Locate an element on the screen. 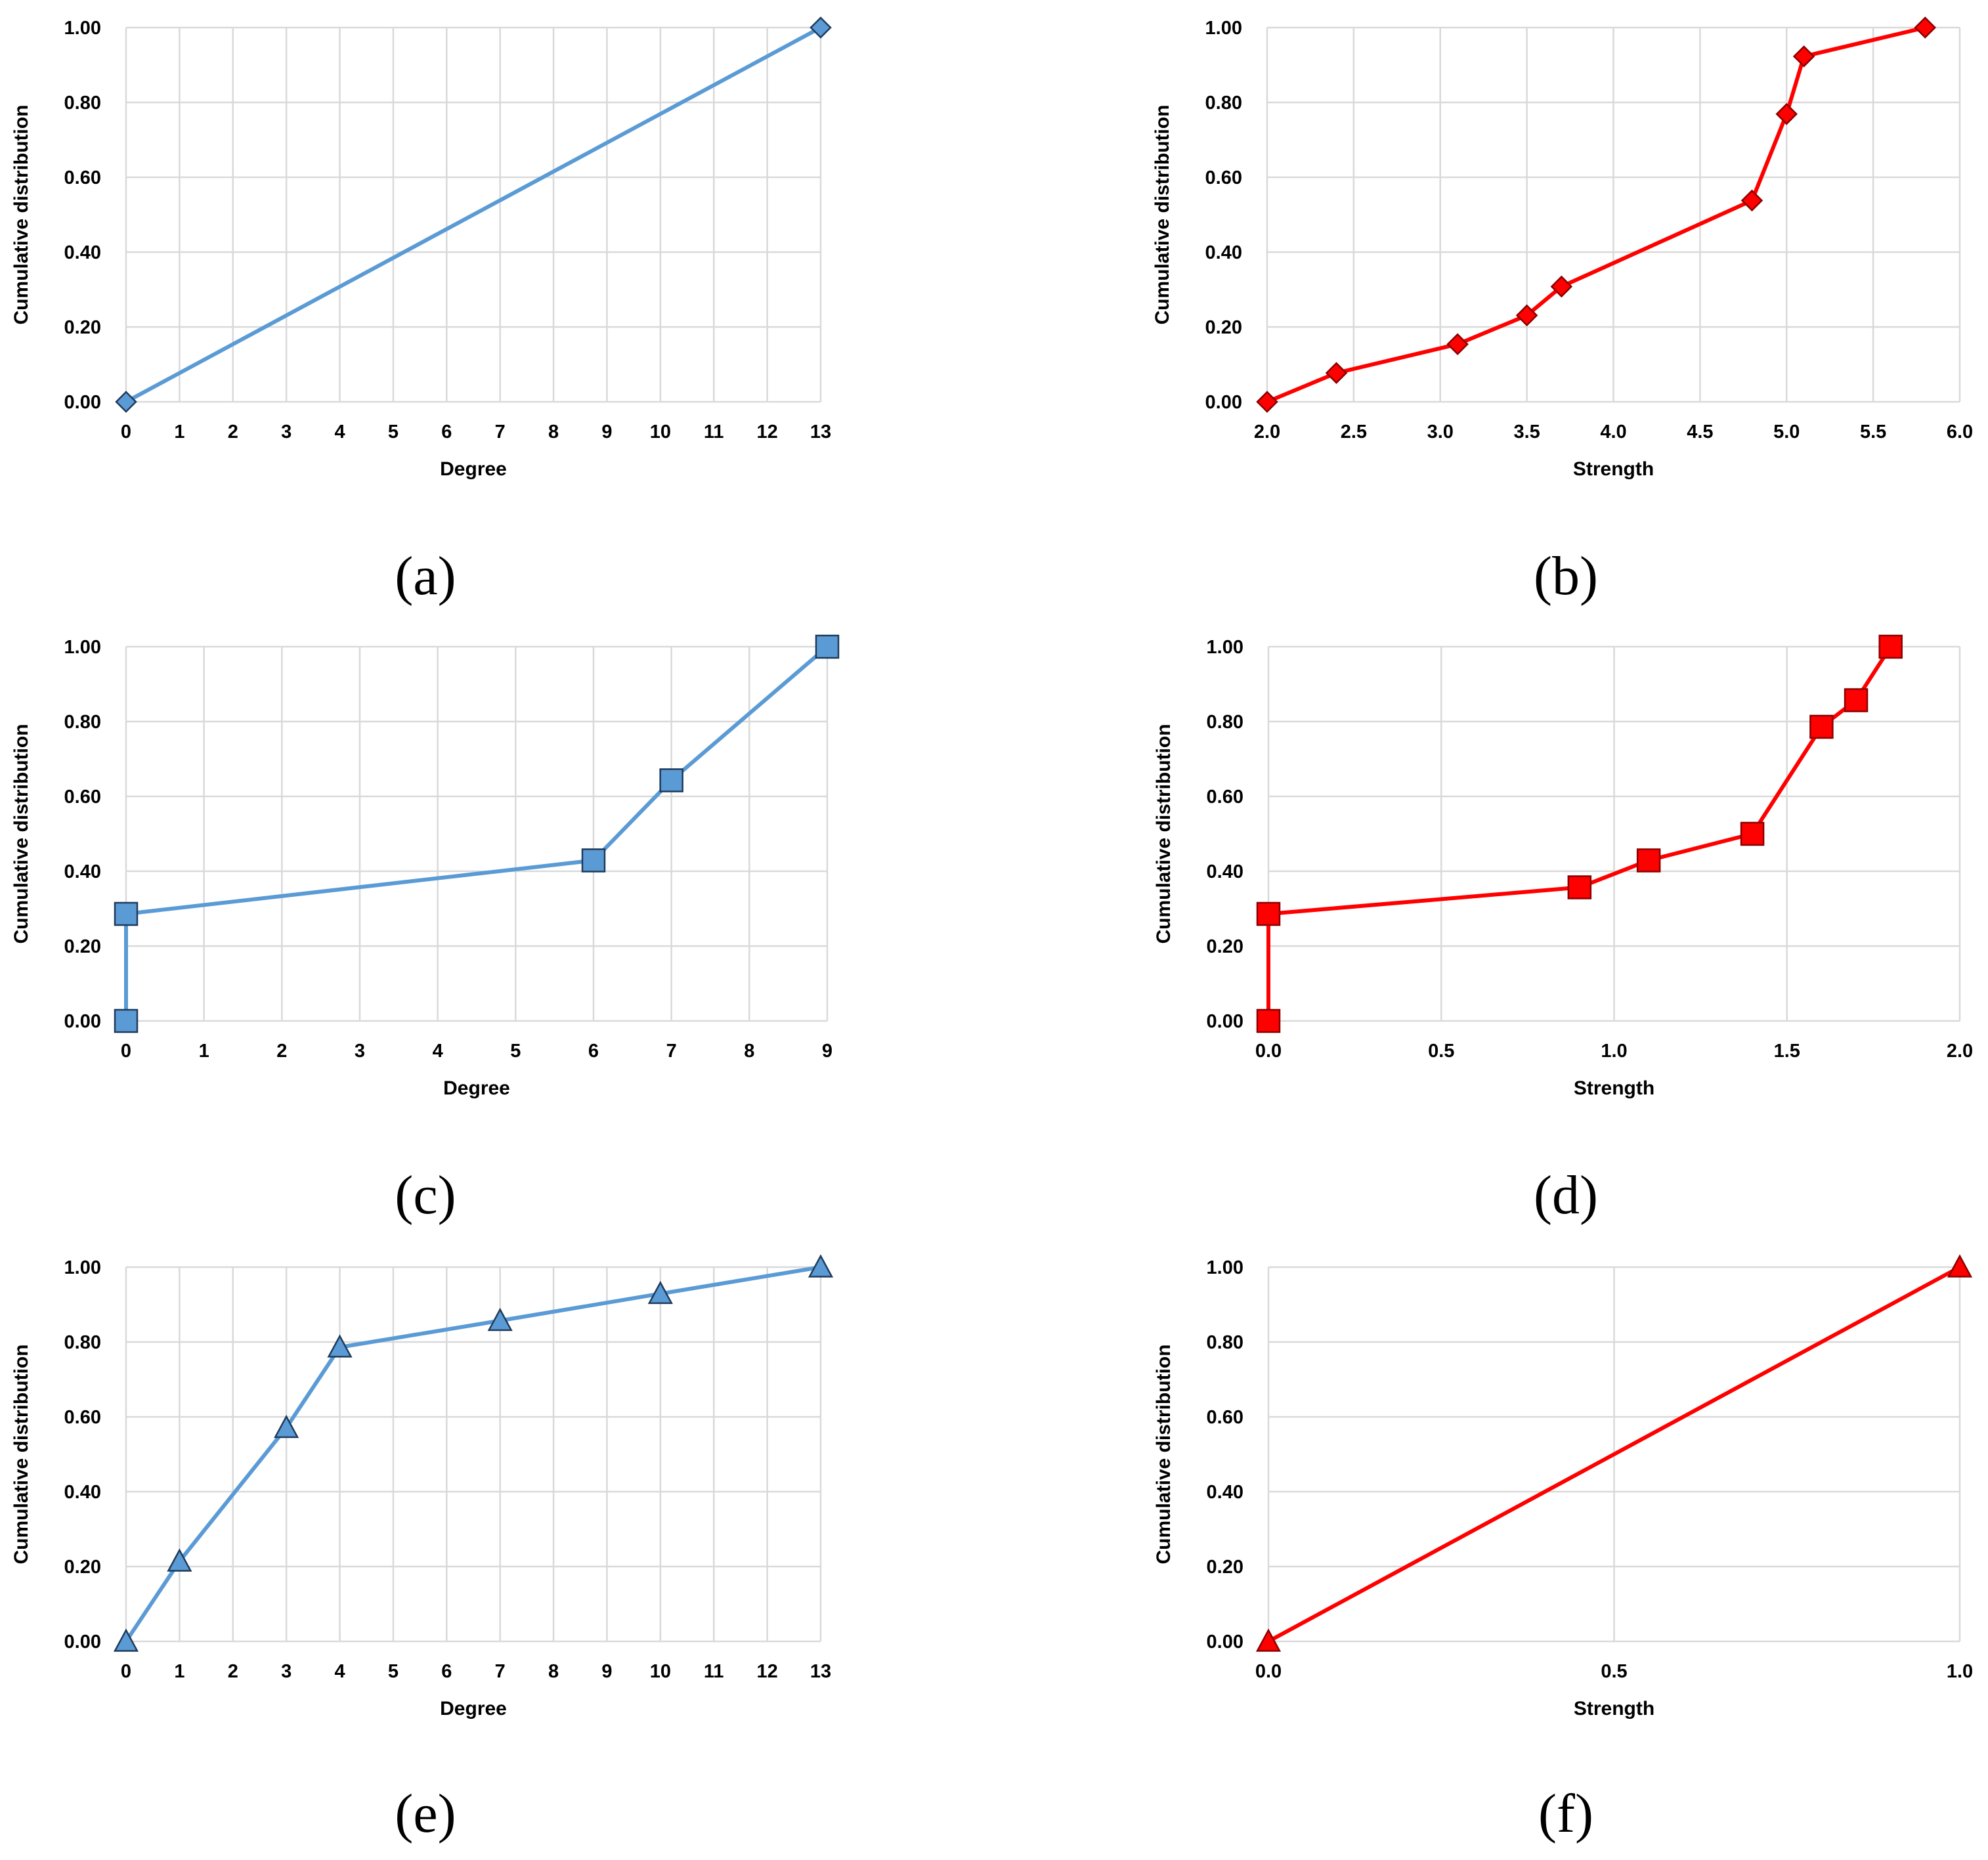 This screenshot has width=1988, height=1860. panel-label: (e) is located at coordinates (425, 1813).